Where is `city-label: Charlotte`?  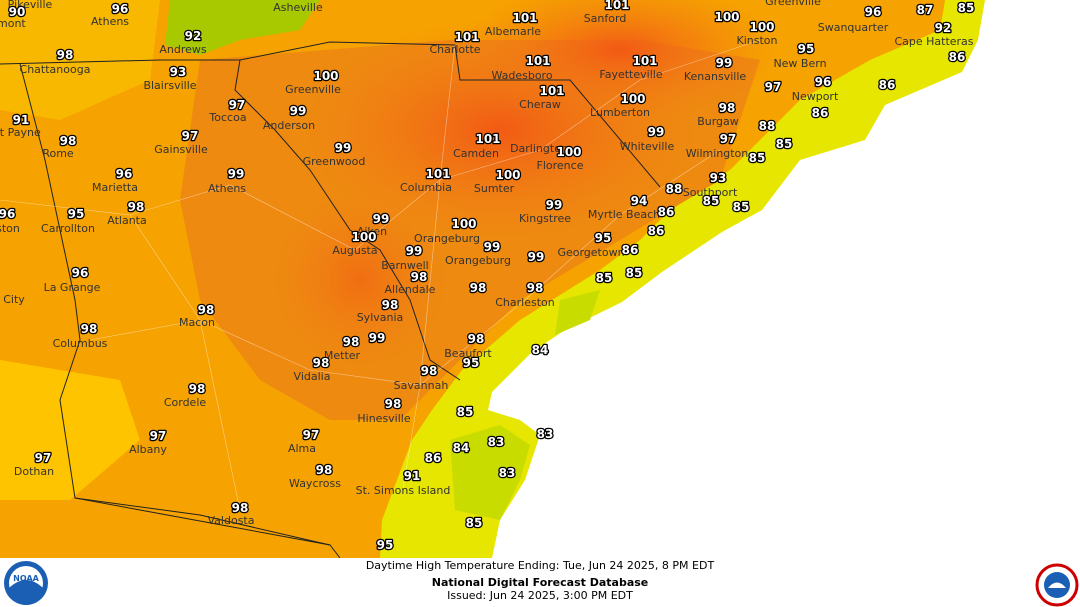
city-label: Charlotte is located at coordinates (454, 49).